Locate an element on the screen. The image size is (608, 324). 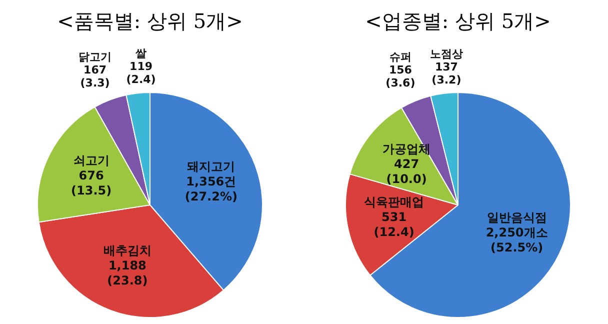
data-label: 1,188 (23.8) is located at coordinates (127, 273).